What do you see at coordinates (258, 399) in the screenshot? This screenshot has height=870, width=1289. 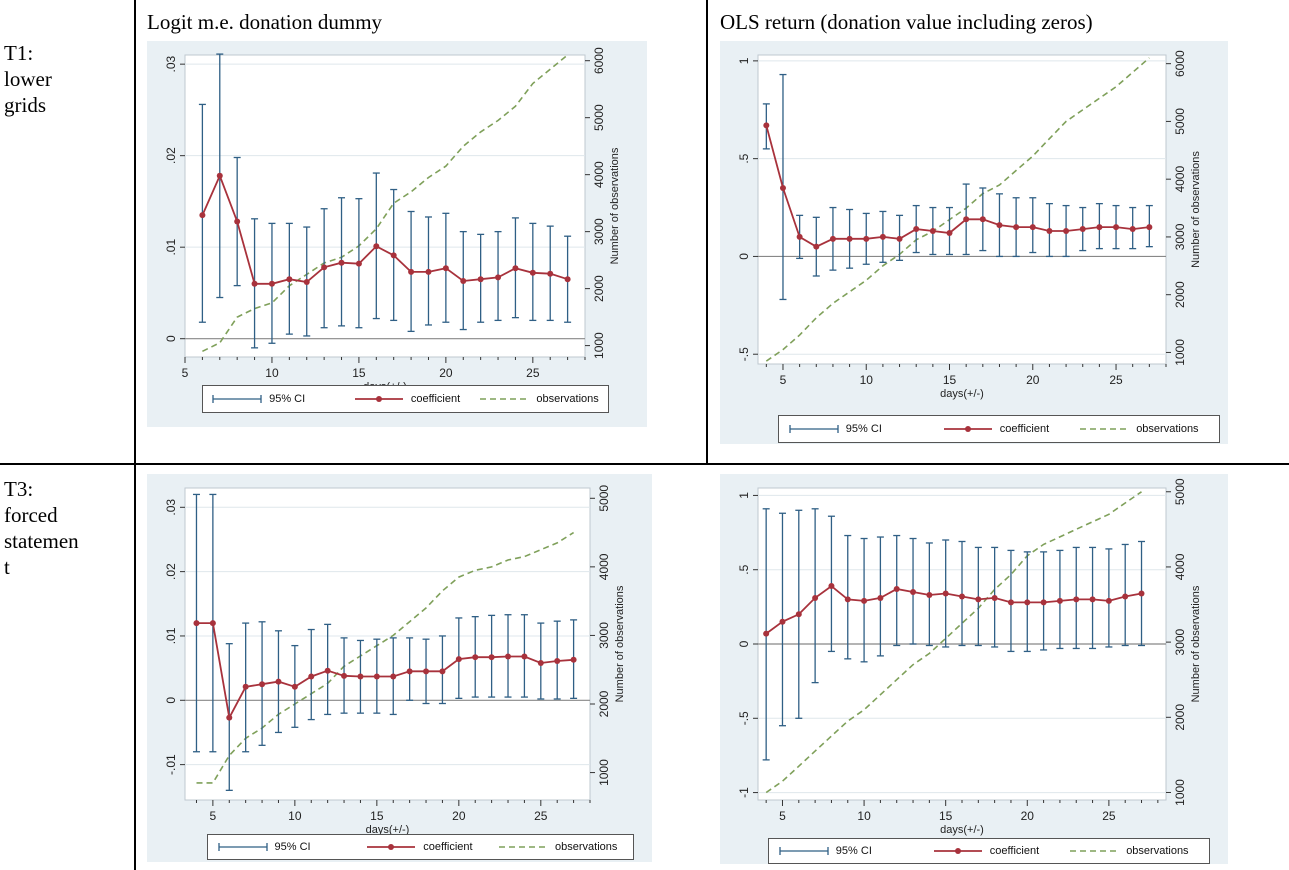 I see `legend-item-ci: 95% CI` at bounding box center [258, 399].